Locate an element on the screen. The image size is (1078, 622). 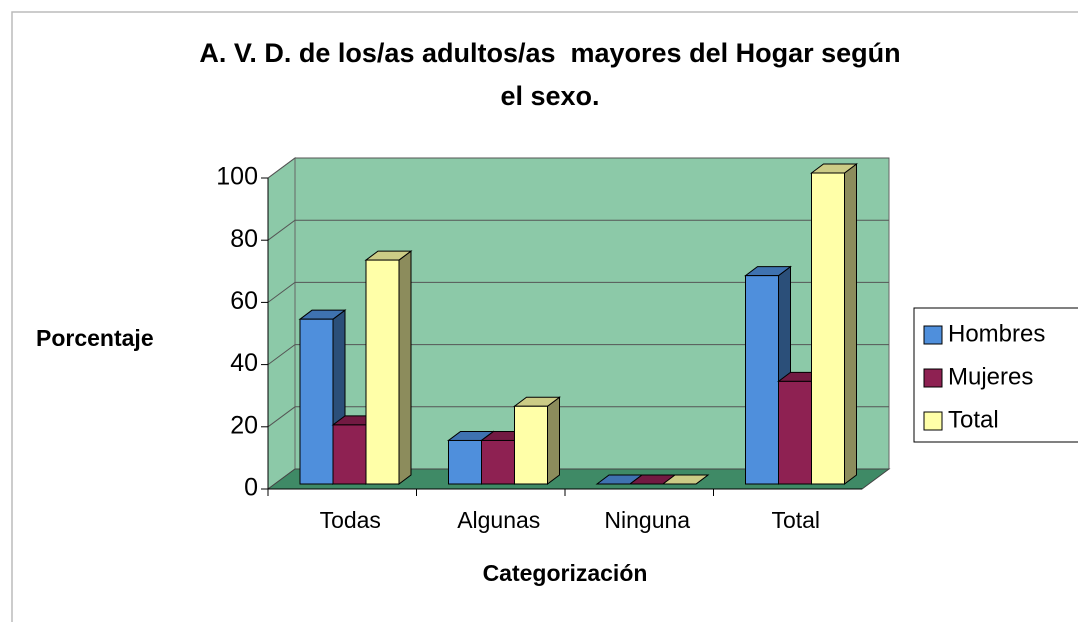
x-axis-title: Categorización is located at coordinates (565, 573).